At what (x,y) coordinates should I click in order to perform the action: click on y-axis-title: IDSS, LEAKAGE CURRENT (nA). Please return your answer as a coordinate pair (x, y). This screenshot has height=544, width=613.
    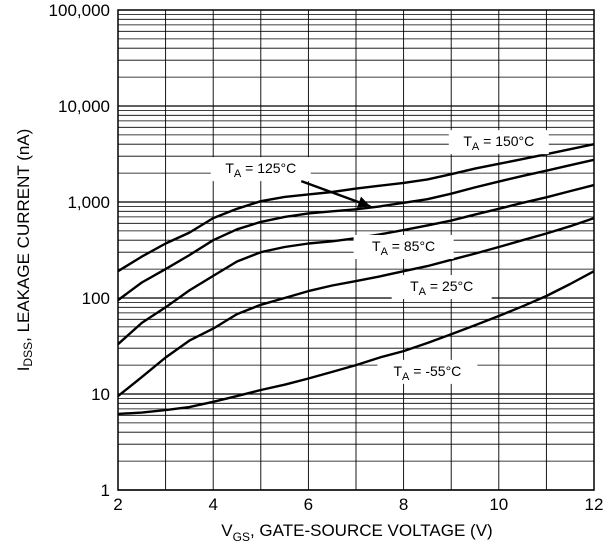
    Looking at the image, I should click on (24, 250).